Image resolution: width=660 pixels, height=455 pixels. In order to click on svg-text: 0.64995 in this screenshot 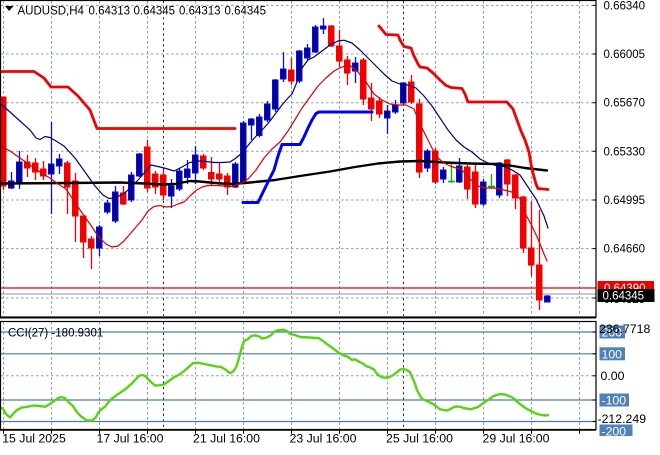, I will do `click(625, 201)`.